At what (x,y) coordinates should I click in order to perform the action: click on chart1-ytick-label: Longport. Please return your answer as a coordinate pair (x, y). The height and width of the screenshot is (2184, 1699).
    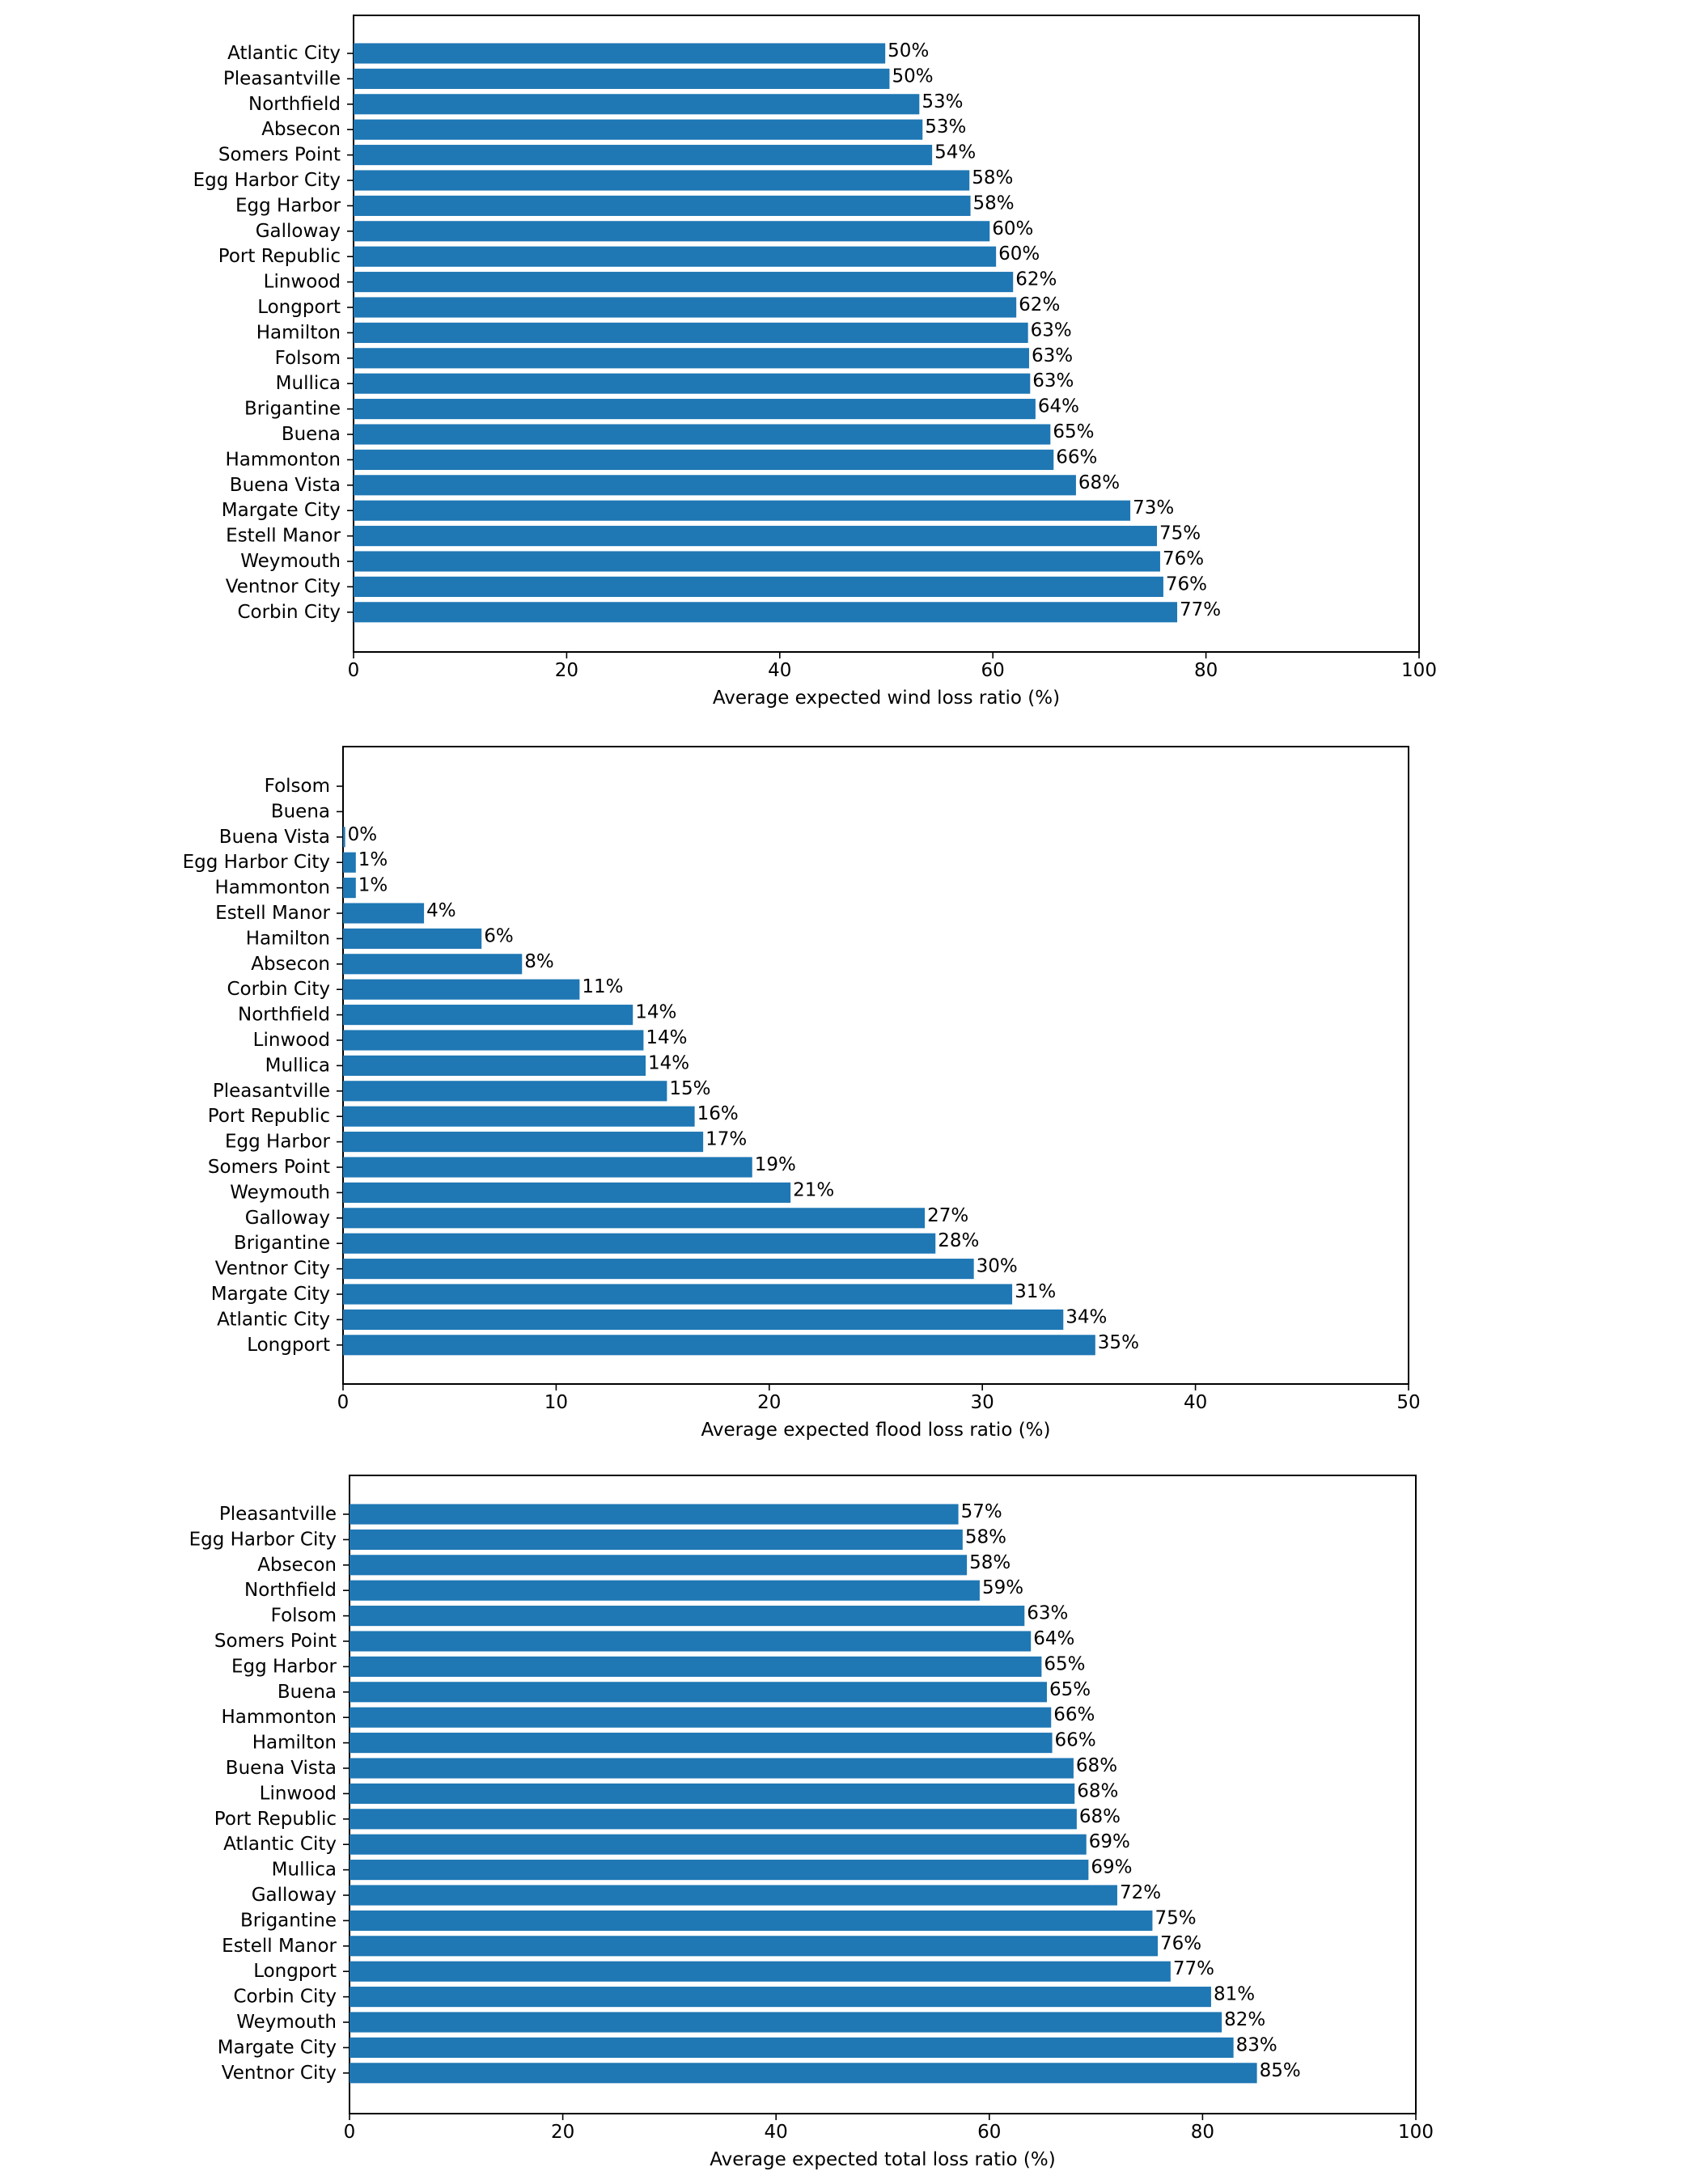
    Looking at the image, I should click on (299, 307).